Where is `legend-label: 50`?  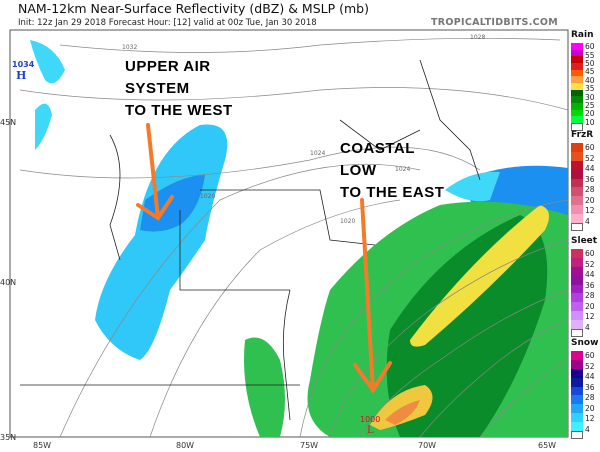
legend-label: 50 is located at coordinates (590, 63).